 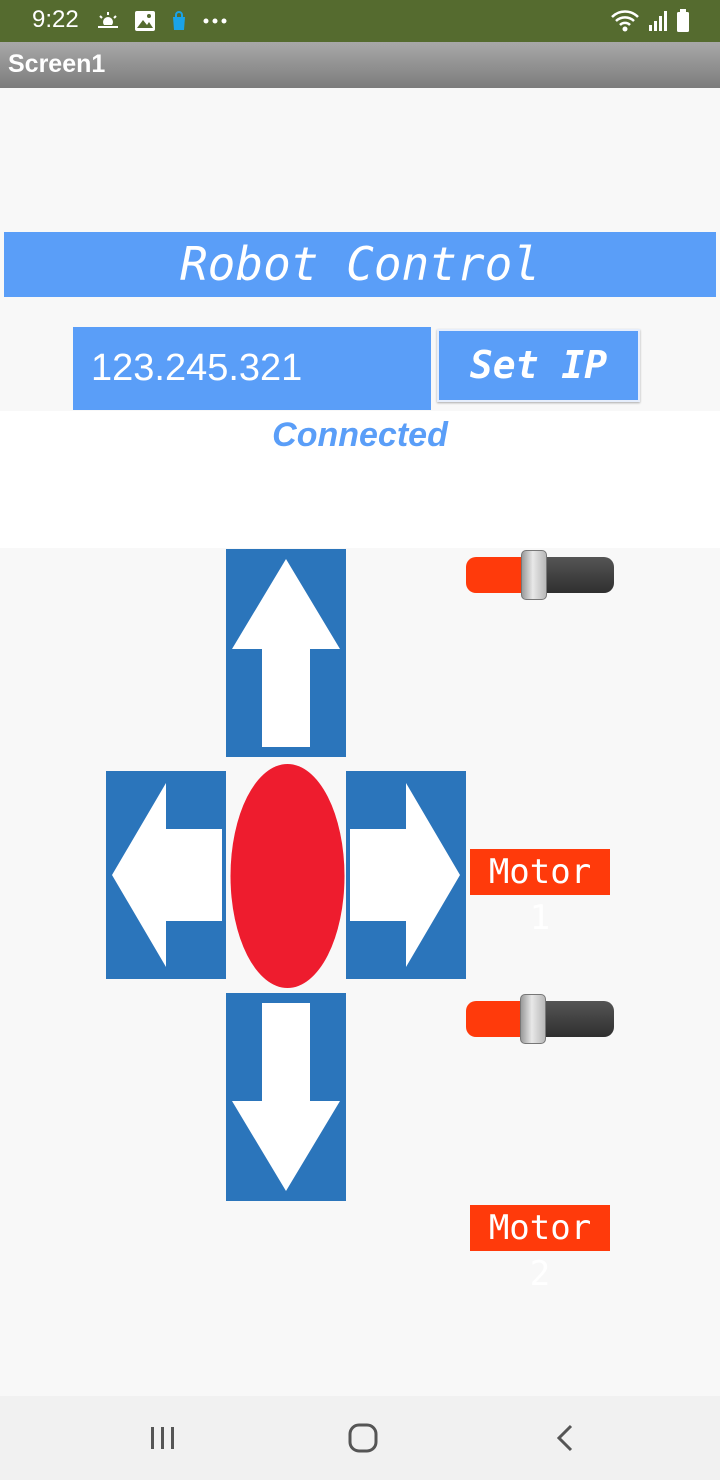 I want to click on status-panel, so click(x=360, y=479).